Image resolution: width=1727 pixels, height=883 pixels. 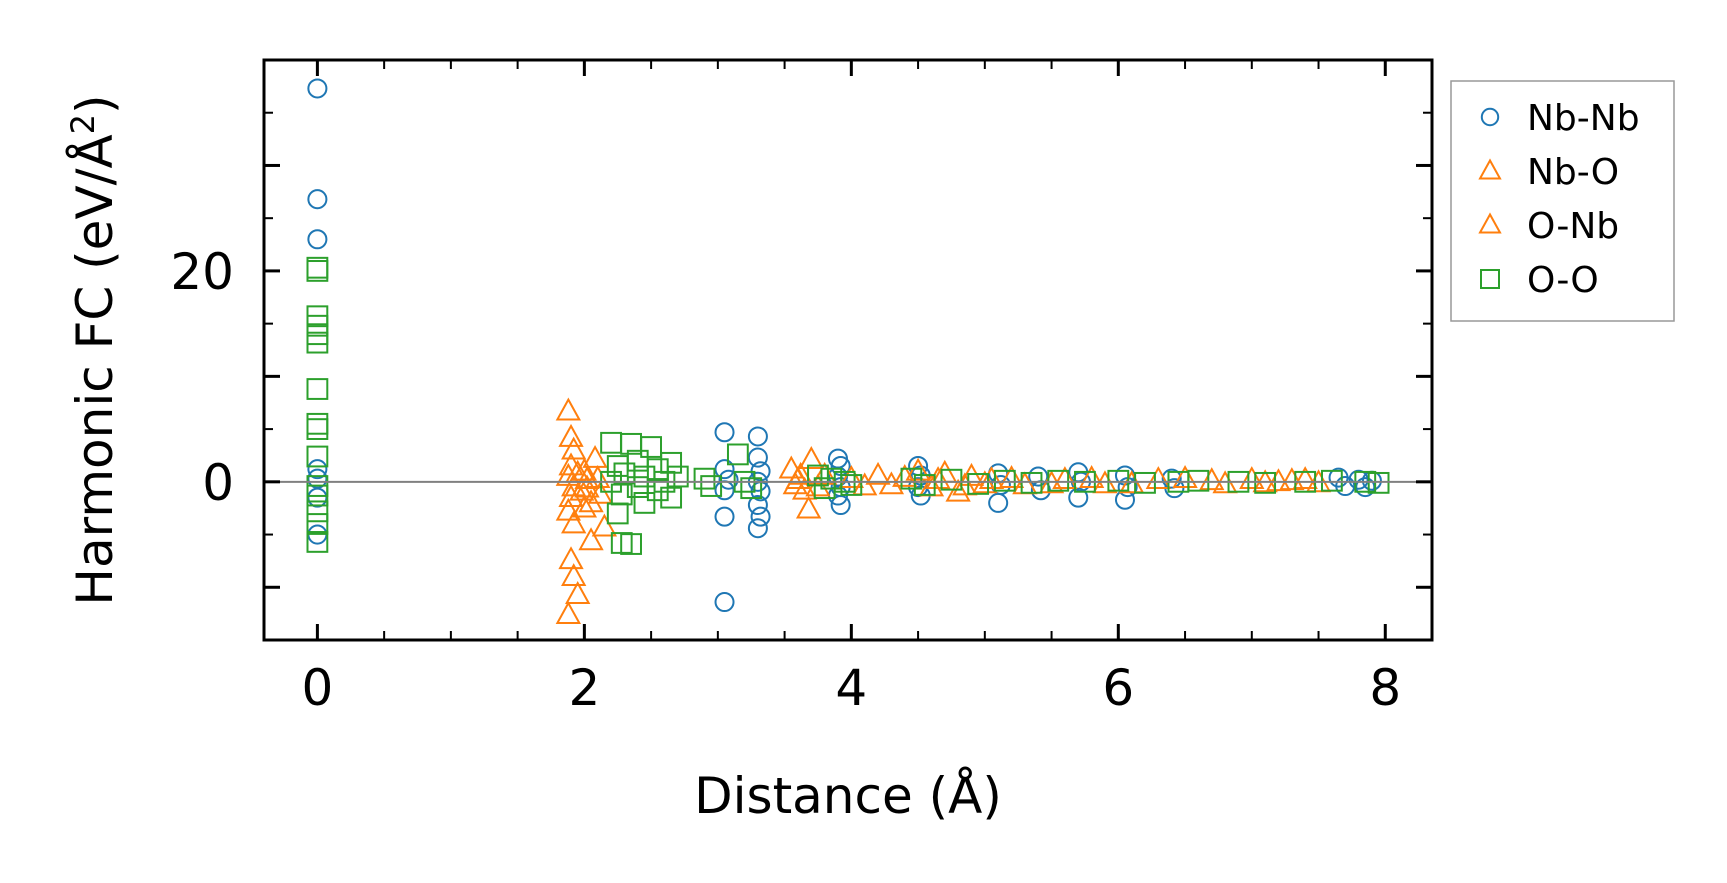 What do you see at coordinates (202, 377) in the screenshot?
I see `y-tick-labels: 0 20` at bounding box center [202, 377].